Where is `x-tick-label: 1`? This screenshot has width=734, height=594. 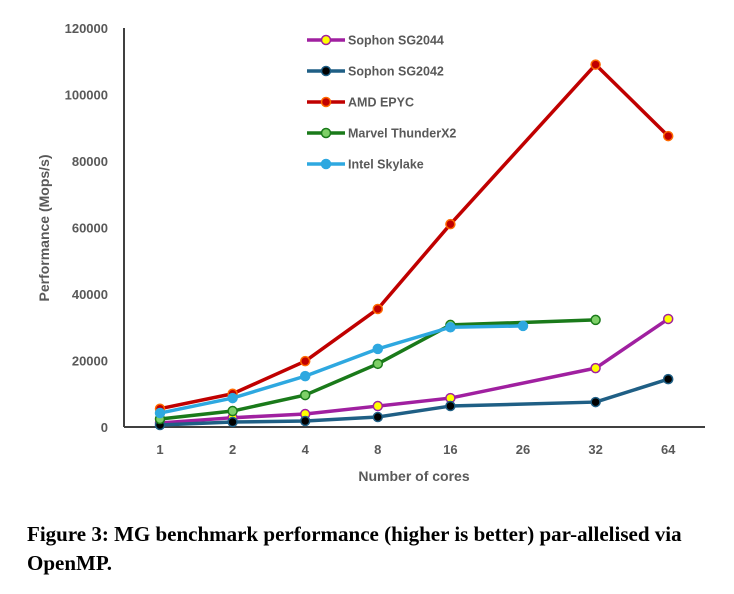 x-tick-label: 1 is located at coordinates (159, 449).